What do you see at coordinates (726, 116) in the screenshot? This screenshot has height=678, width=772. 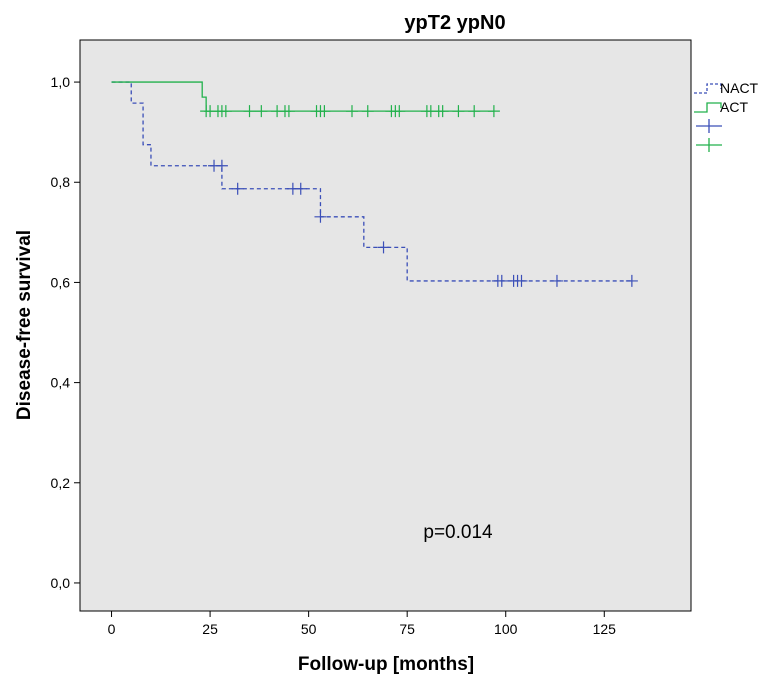 I see `legend: NACT ACT` at bounding box center [726, 116].